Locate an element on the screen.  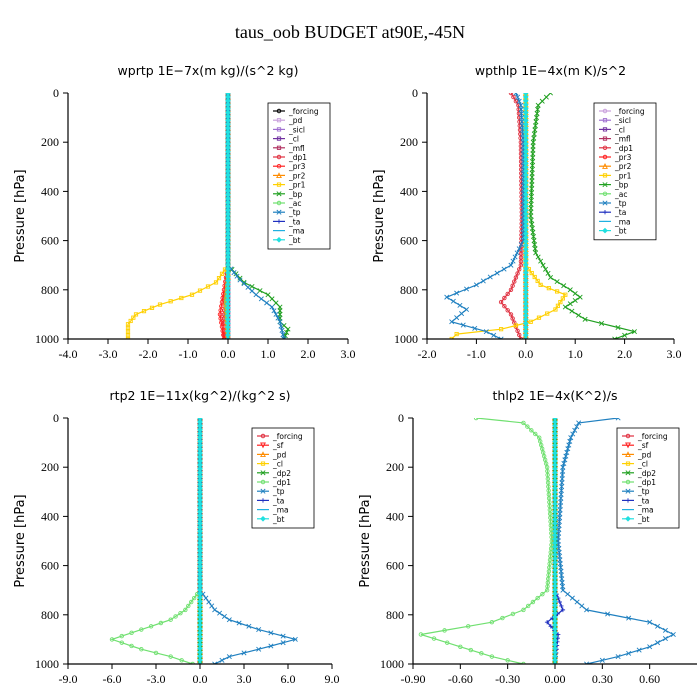
panel-title: thlp2 1E−4x(K^2)/s is located at coordinates (555, 395).